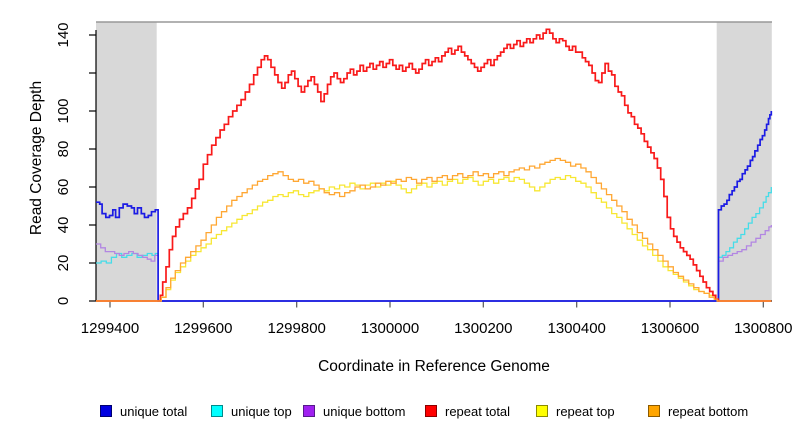 Image resolution: width=792 pixels, height=432 pixels. I want to click on legend-label-repeat-top: repeat top, so click(585, 411).